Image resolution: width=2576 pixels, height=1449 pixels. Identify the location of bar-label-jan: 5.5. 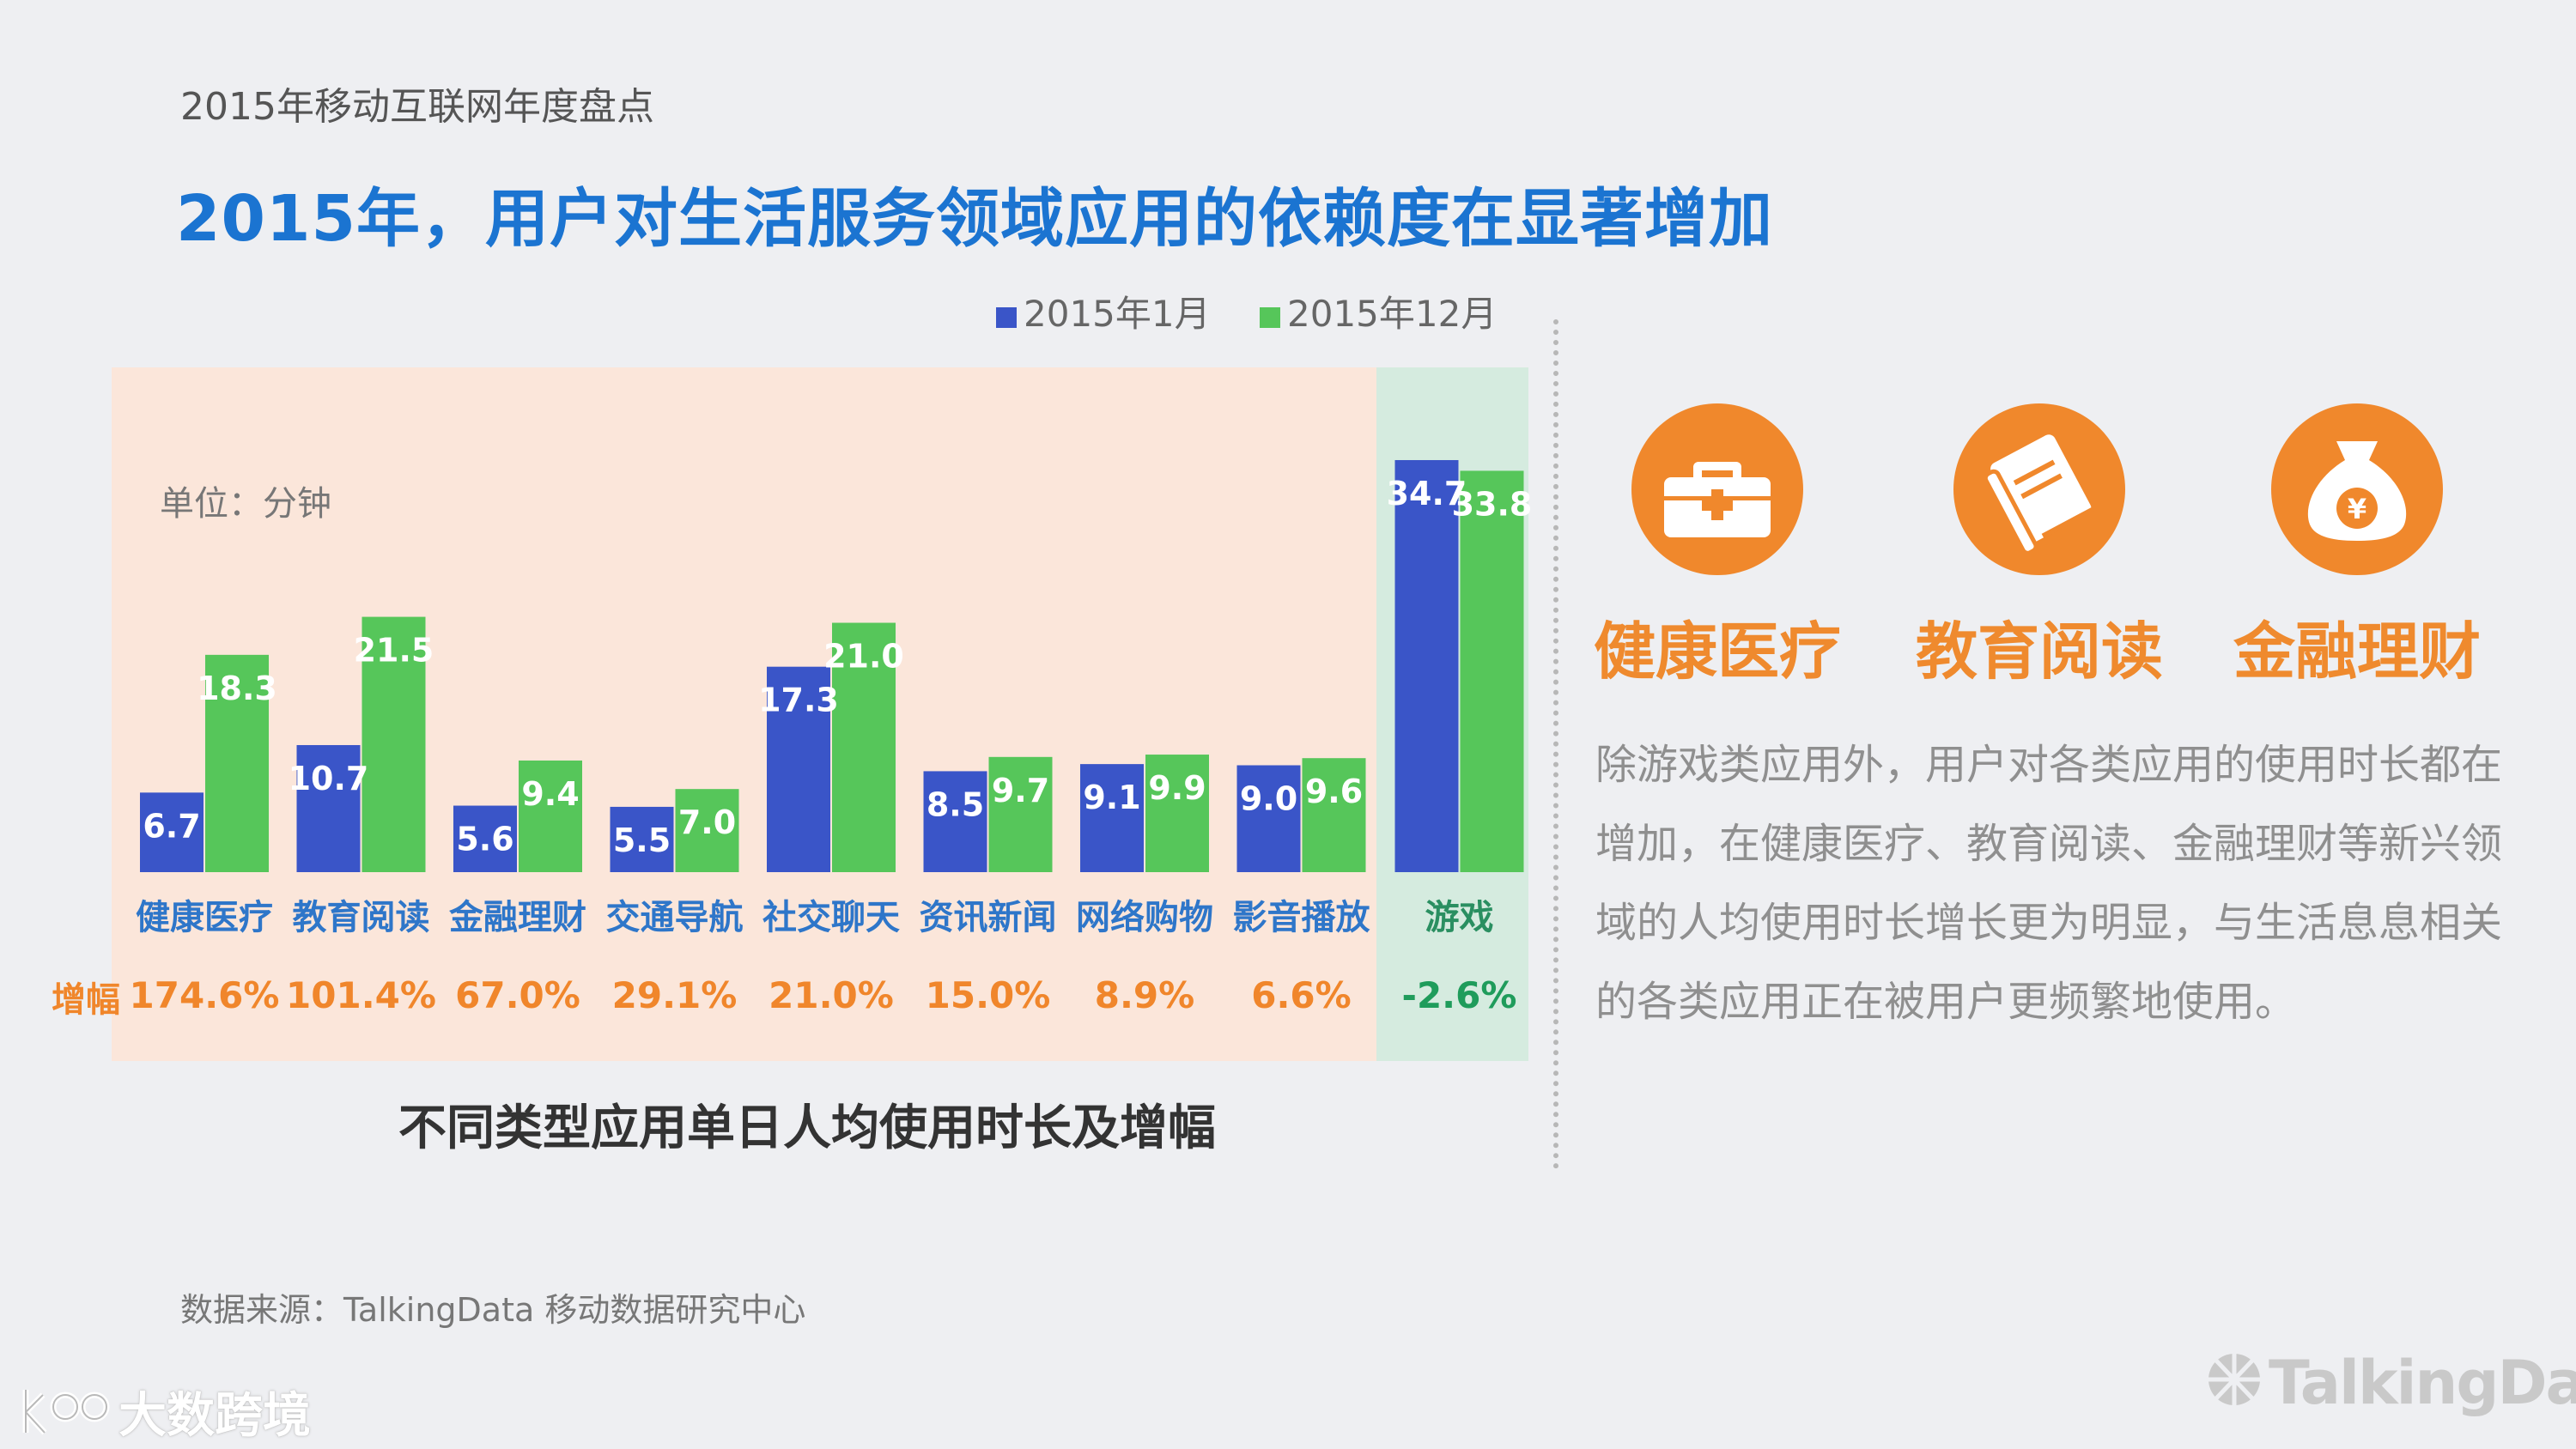
(642, 840).